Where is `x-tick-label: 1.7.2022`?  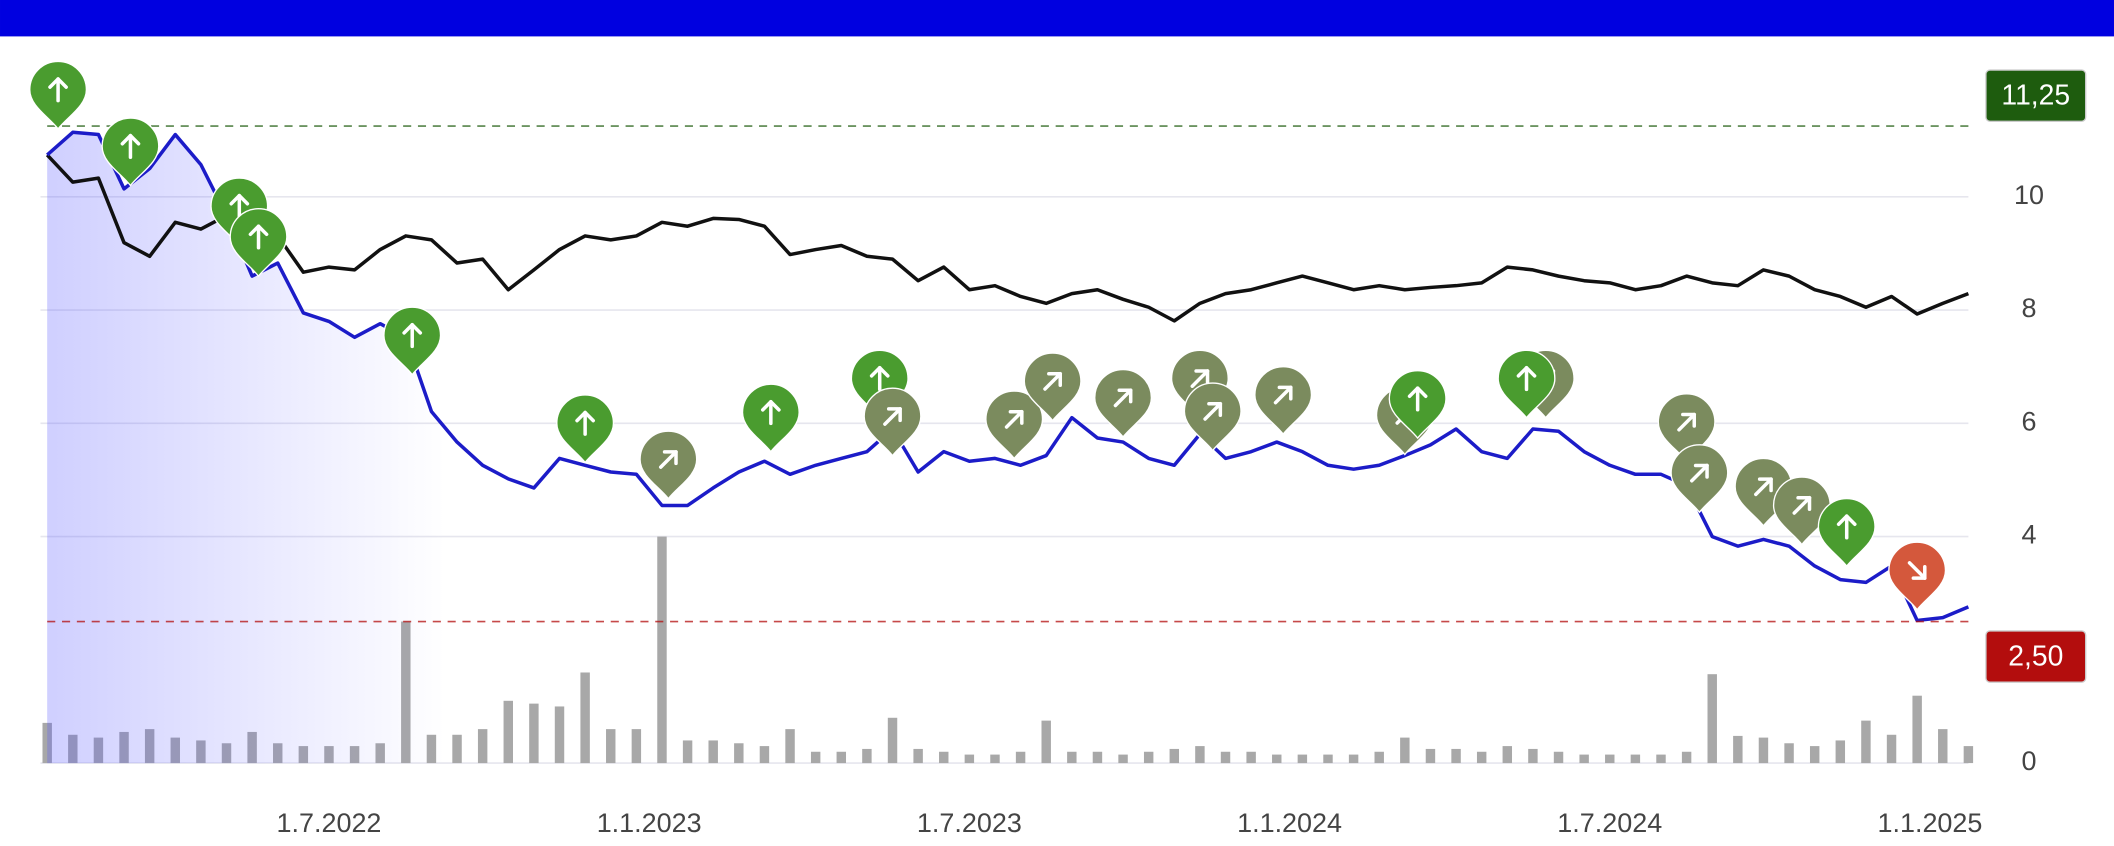
x-tick-label: 1.7.2022 is located at coordinates (329, 823).